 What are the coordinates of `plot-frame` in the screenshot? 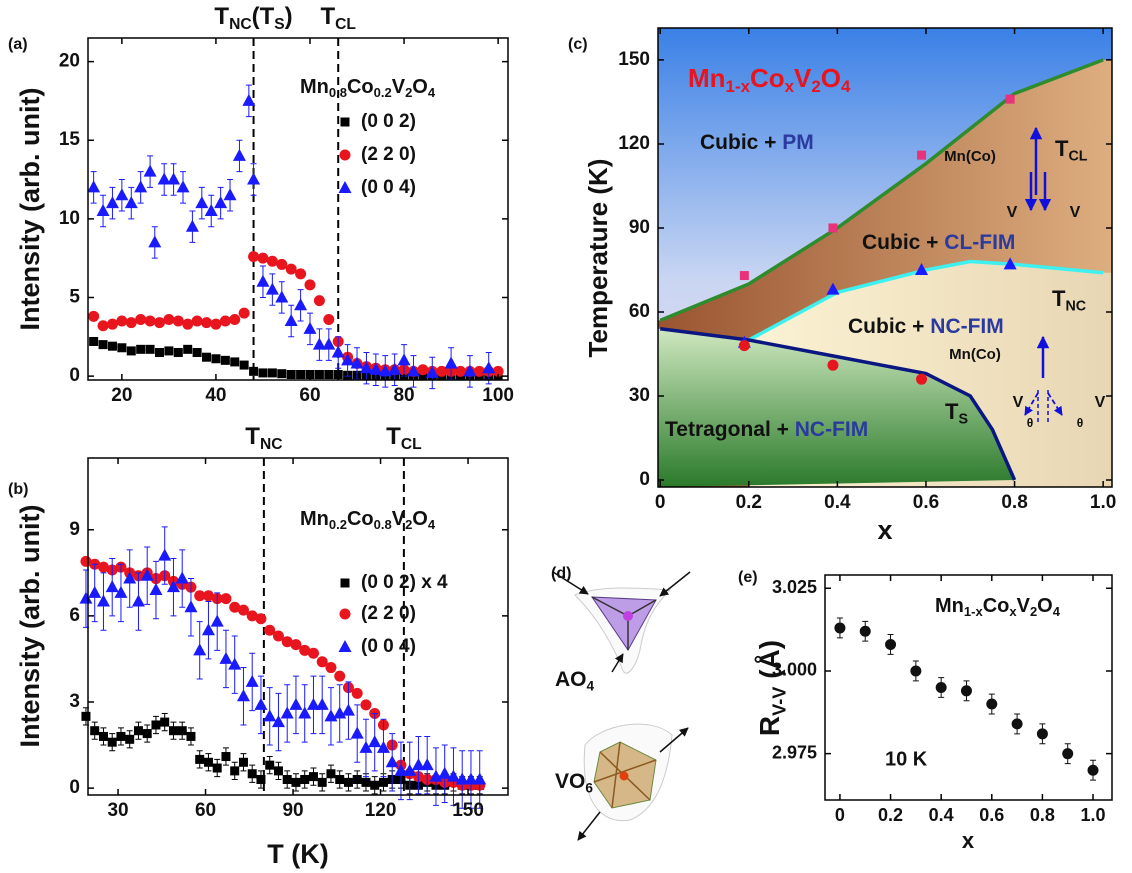 It's located at (298, 209).